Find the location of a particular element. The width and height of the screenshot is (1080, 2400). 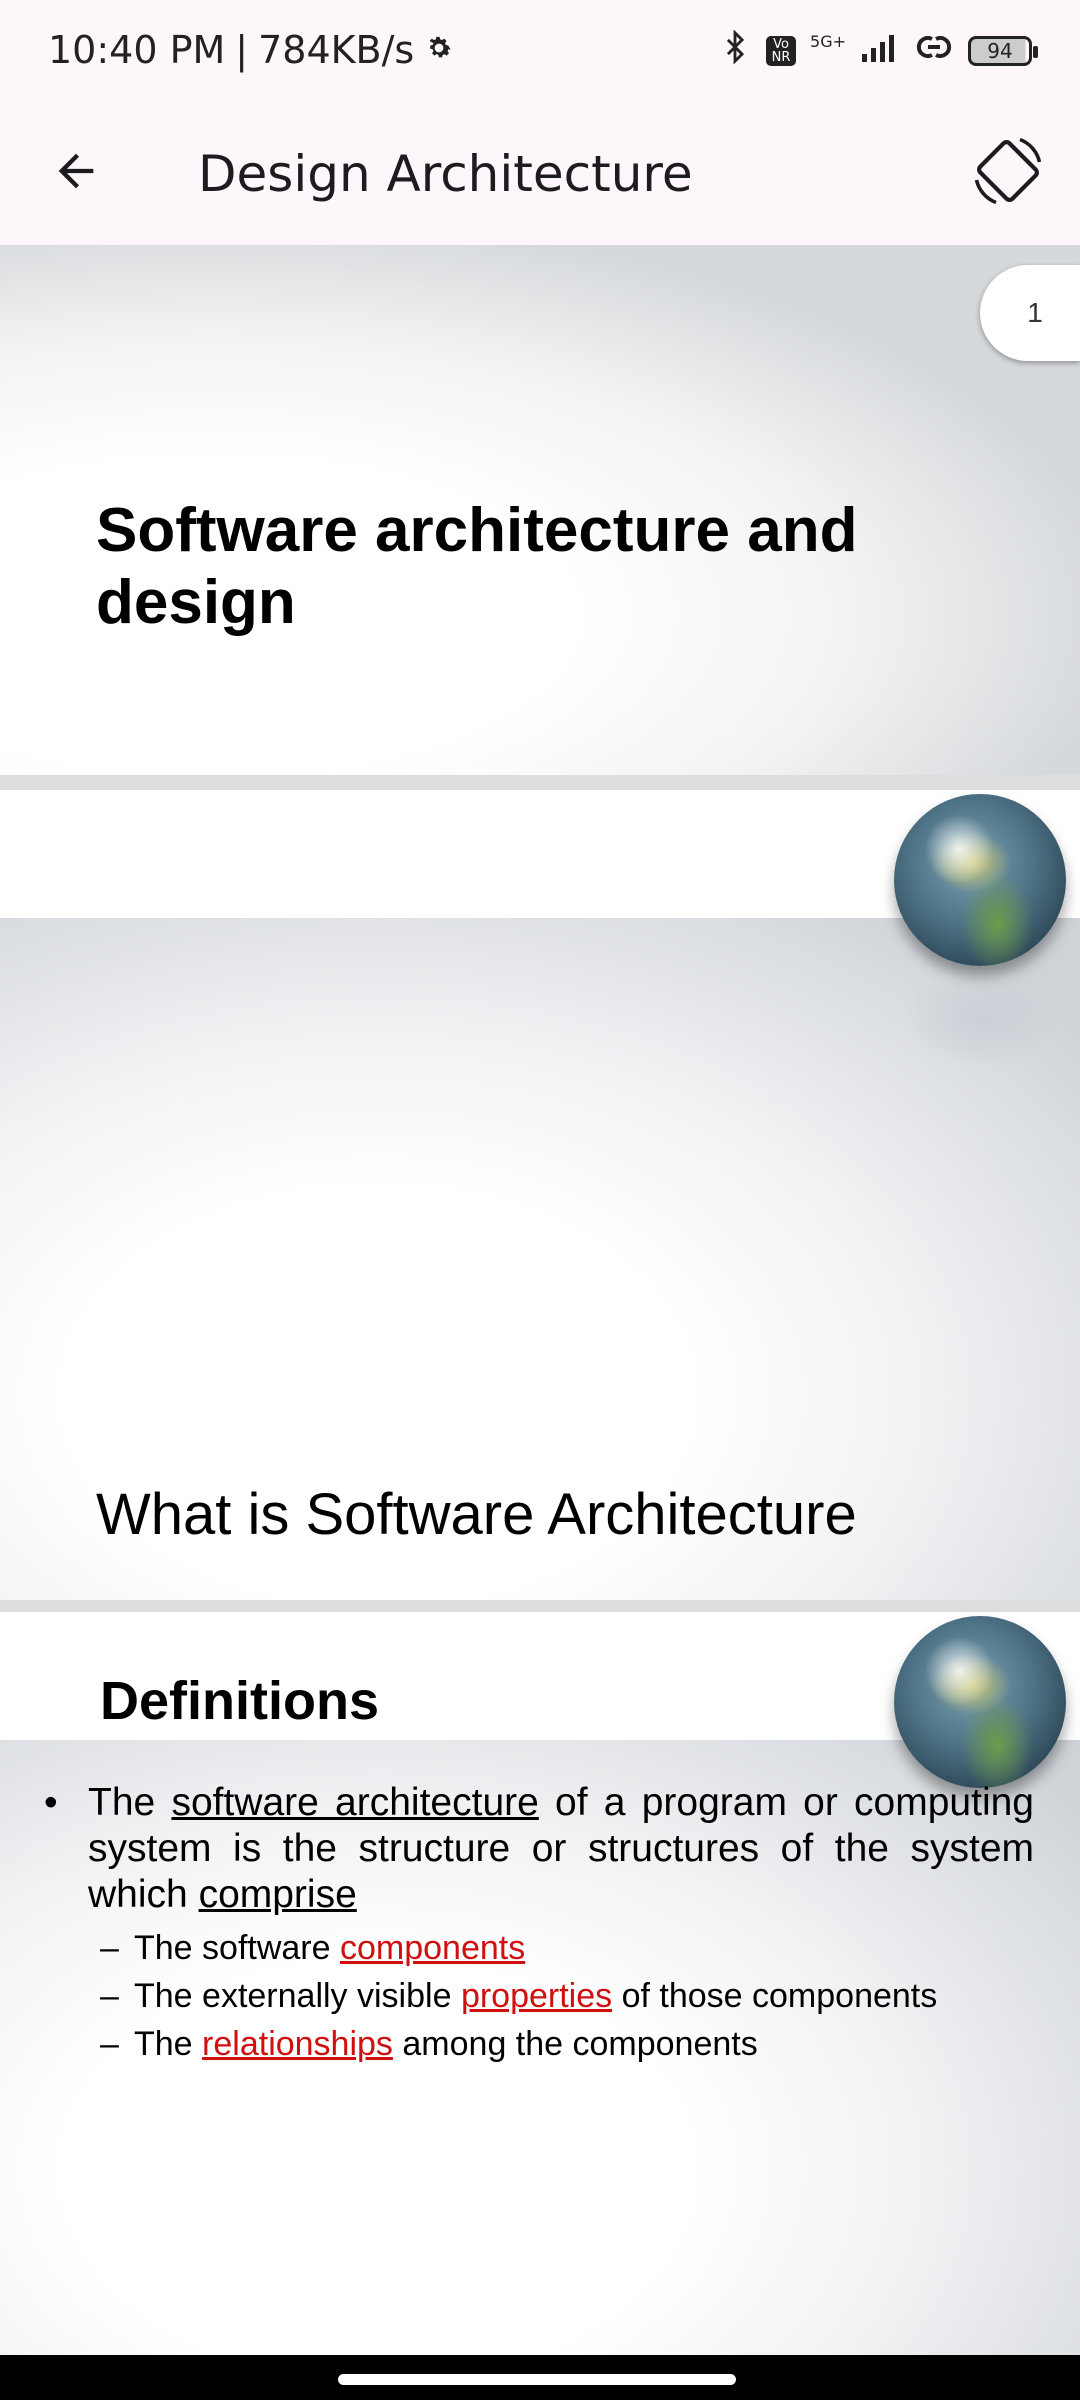

sub-item-prefix: The externally visible is located at coordinates (293, 1996).